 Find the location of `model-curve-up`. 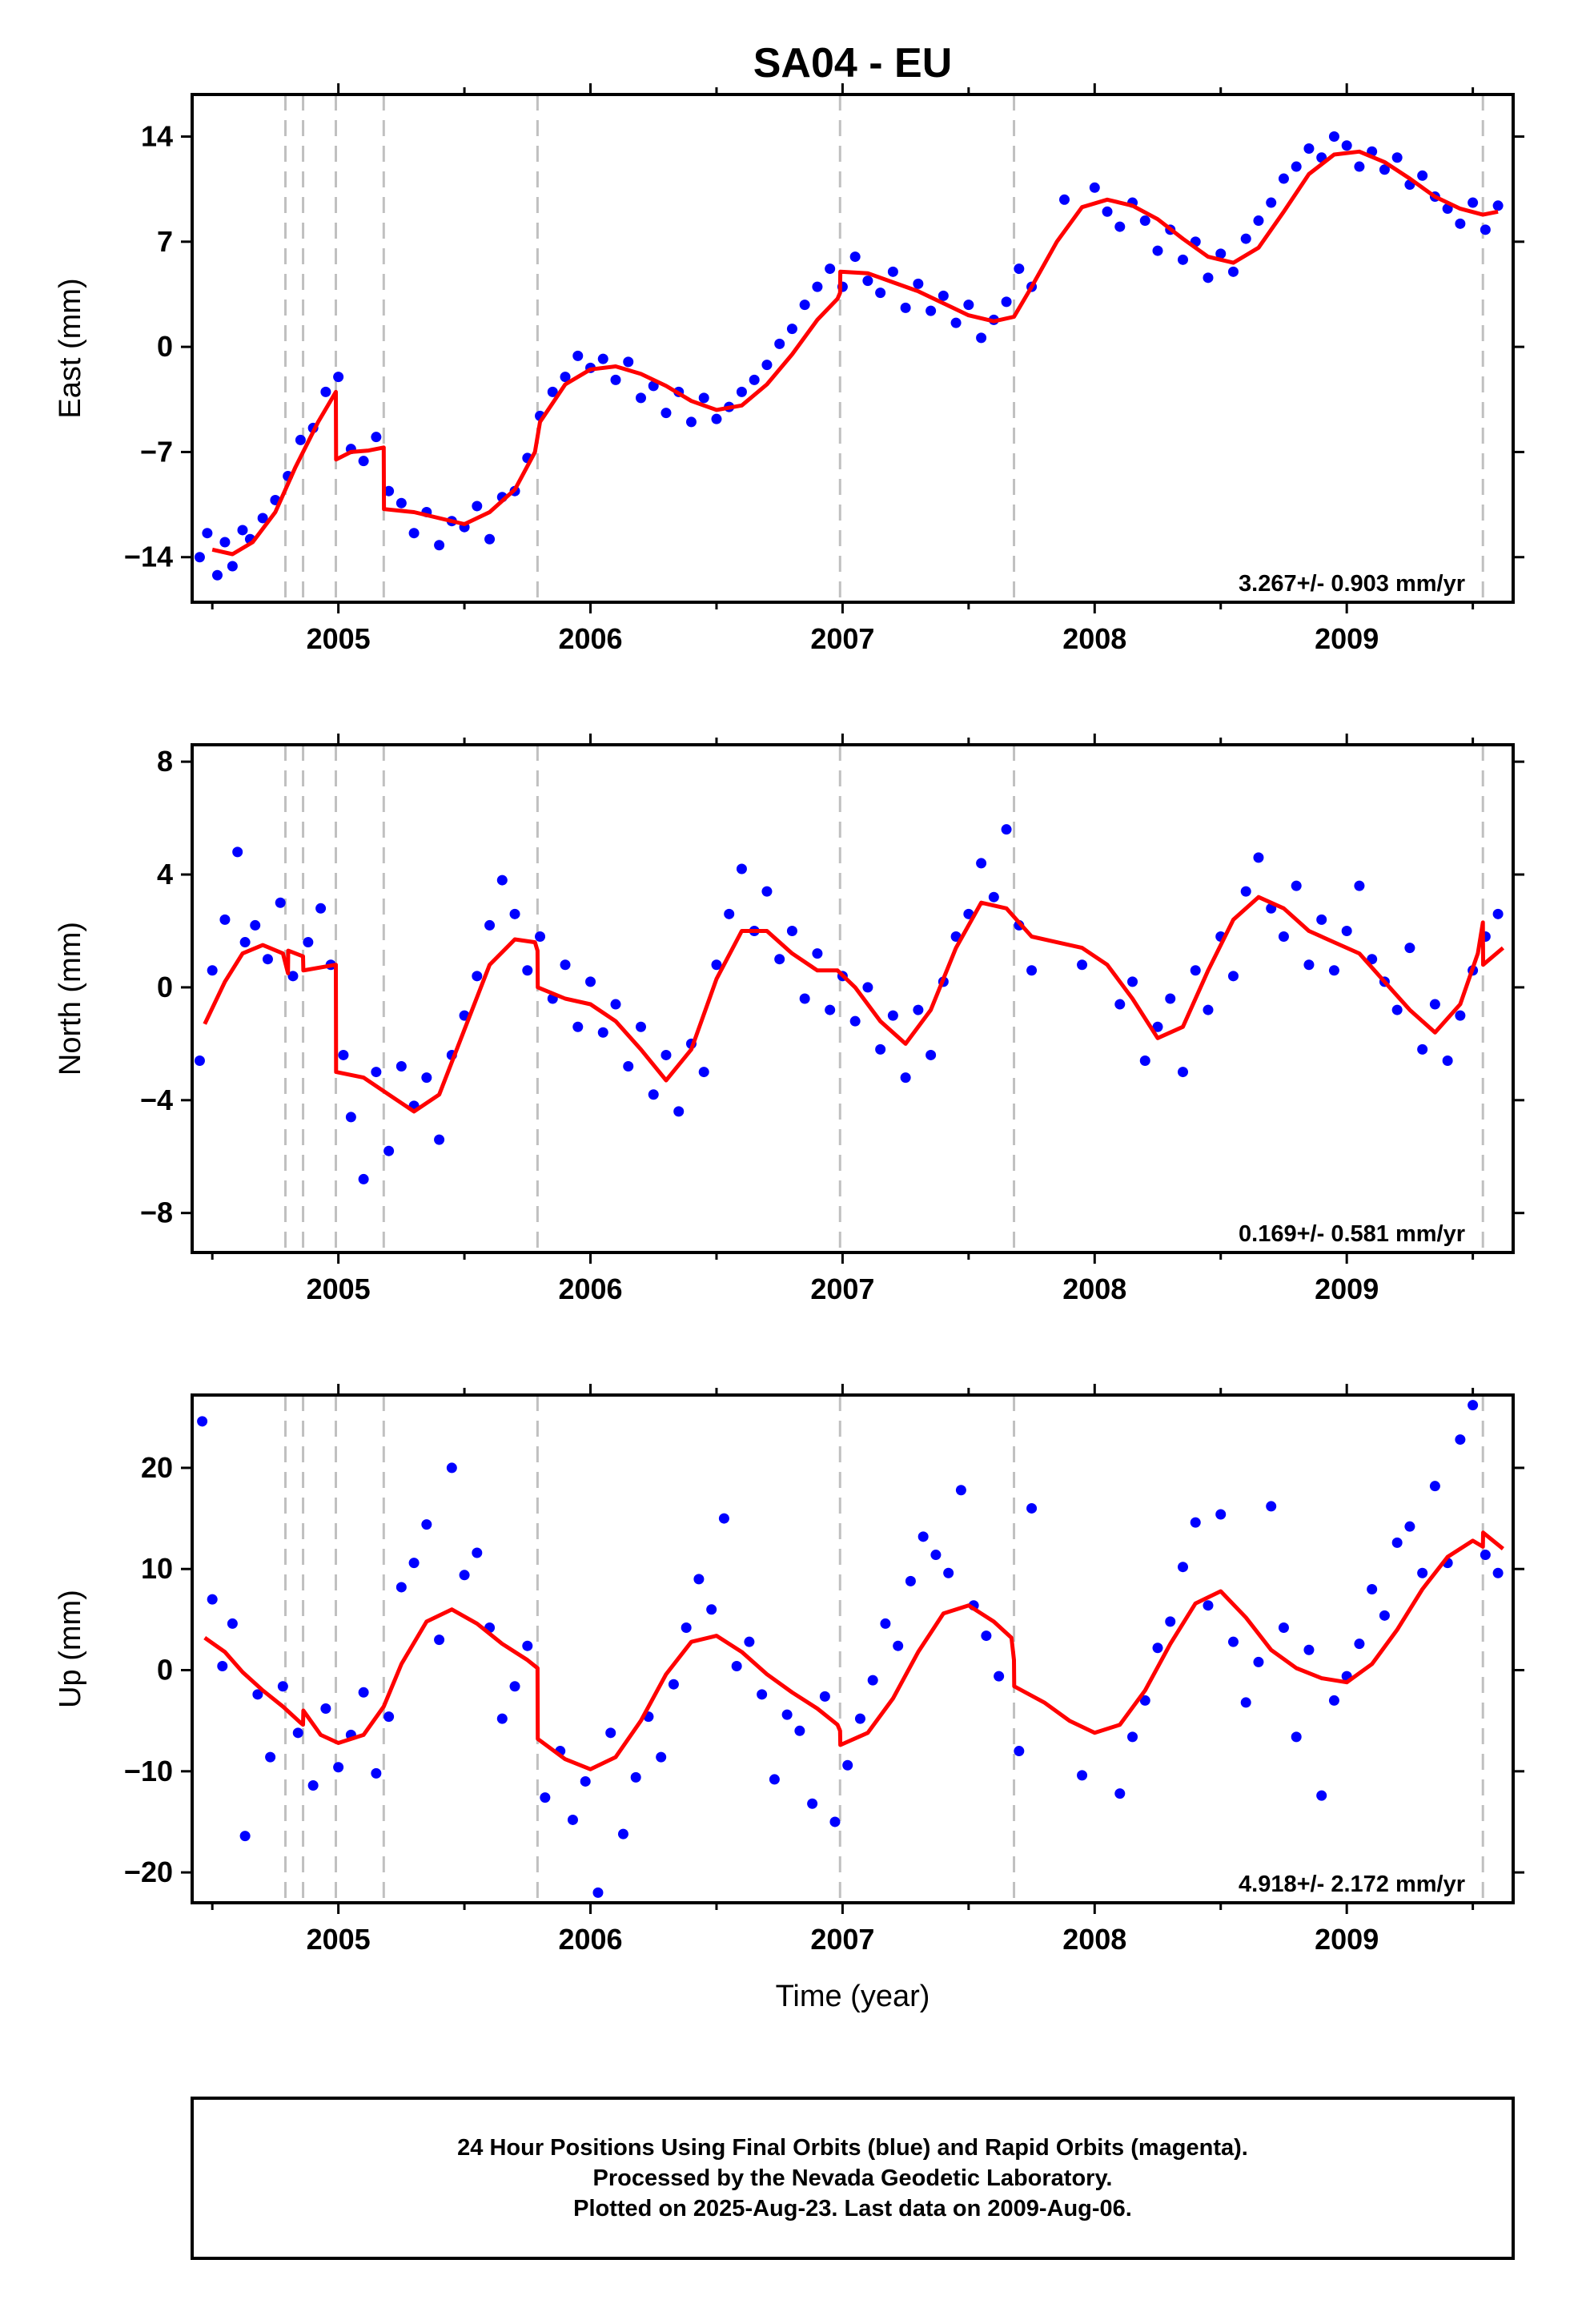

model-curve-up is located at coordinates (853, 1650).